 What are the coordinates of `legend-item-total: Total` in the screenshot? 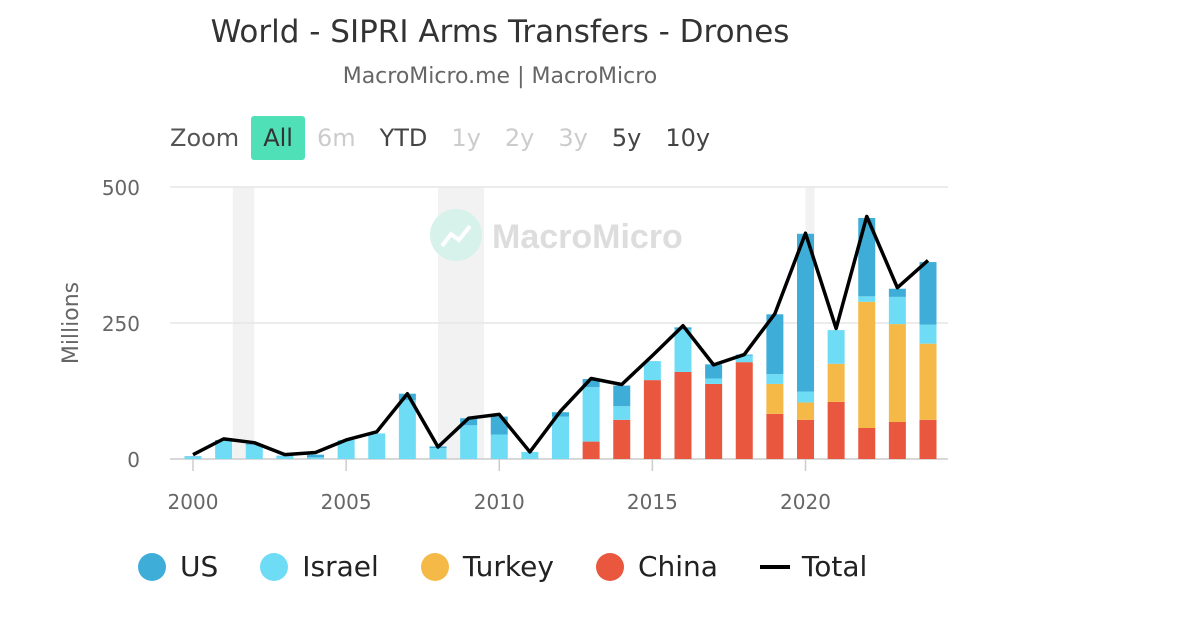 It's located at (813, 566).